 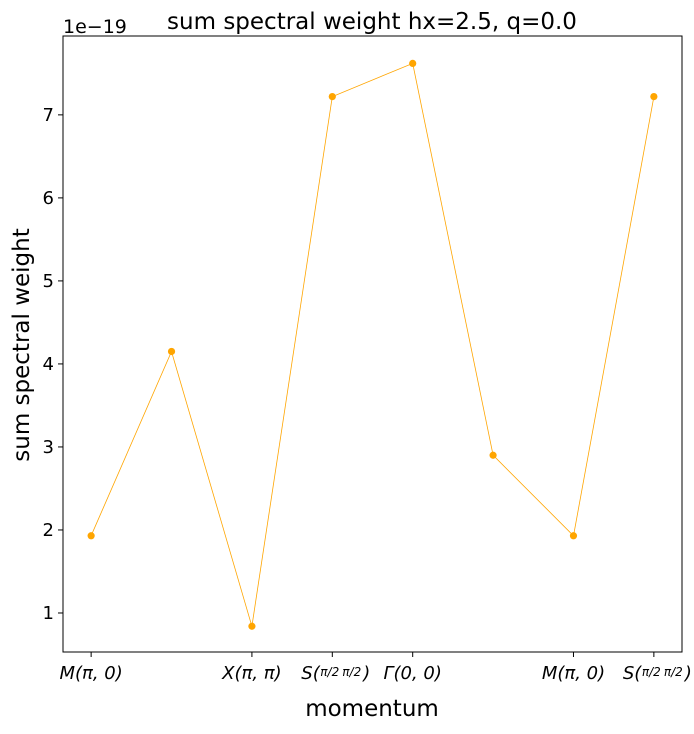 What do you see at coordinates (48, 447) in the screenshot?
I see `y-tick-label: 3` at bounding box center [48, 447].